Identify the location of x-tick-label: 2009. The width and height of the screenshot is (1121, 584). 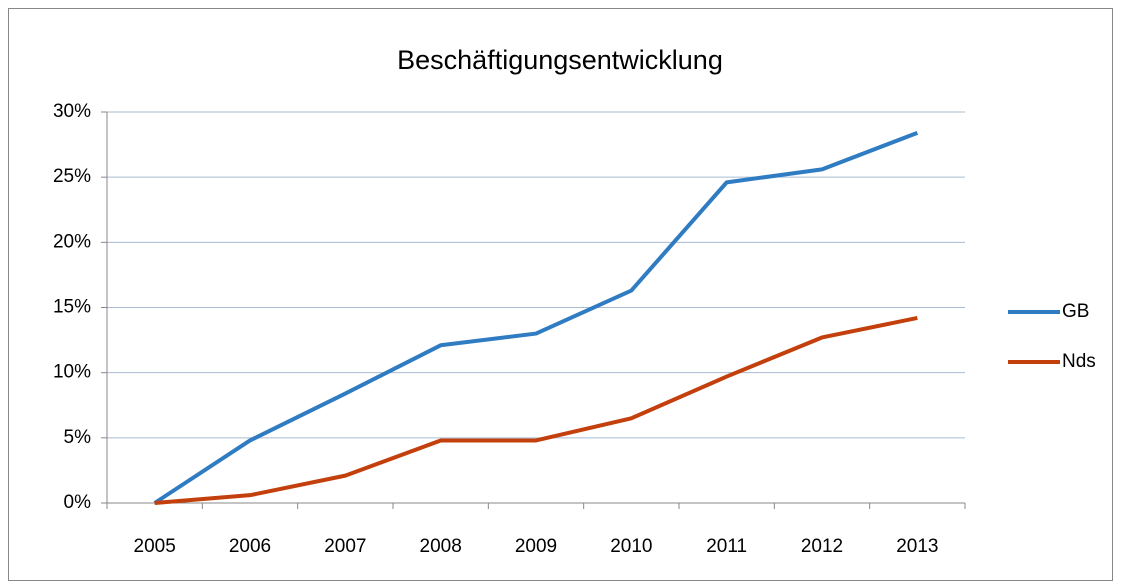
(536, 546).